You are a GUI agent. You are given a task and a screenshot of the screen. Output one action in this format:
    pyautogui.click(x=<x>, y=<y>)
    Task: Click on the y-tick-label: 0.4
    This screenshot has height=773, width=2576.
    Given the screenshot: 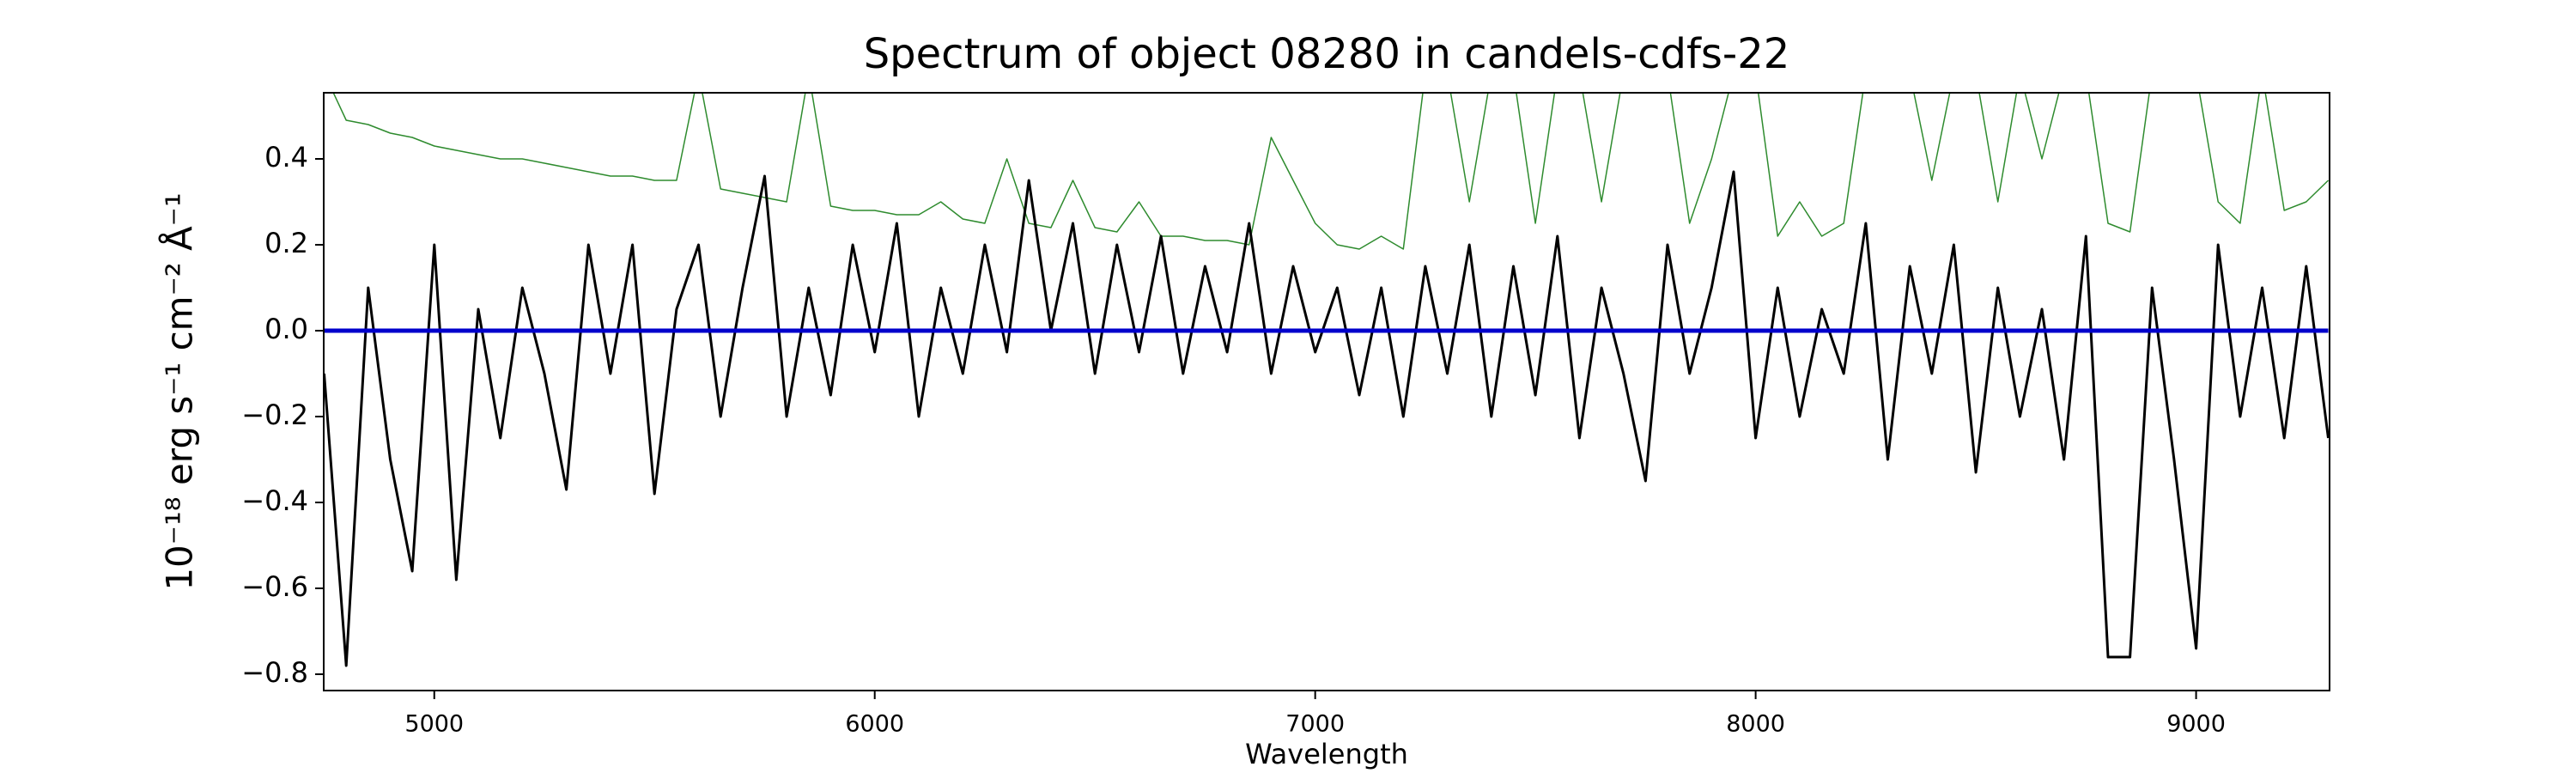 What is the action you would take?
    pyautogui.click(x=286, y=157)
    